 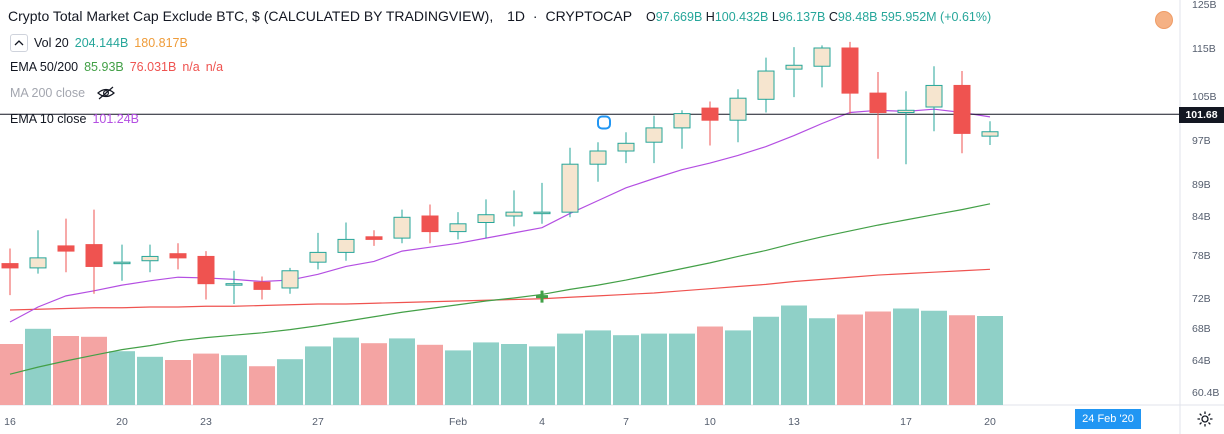 What do you see at coordinates (1201, 115) in the screenshot?
I see `last-price-tag: 101.68` at bounding box center [1201, 115].